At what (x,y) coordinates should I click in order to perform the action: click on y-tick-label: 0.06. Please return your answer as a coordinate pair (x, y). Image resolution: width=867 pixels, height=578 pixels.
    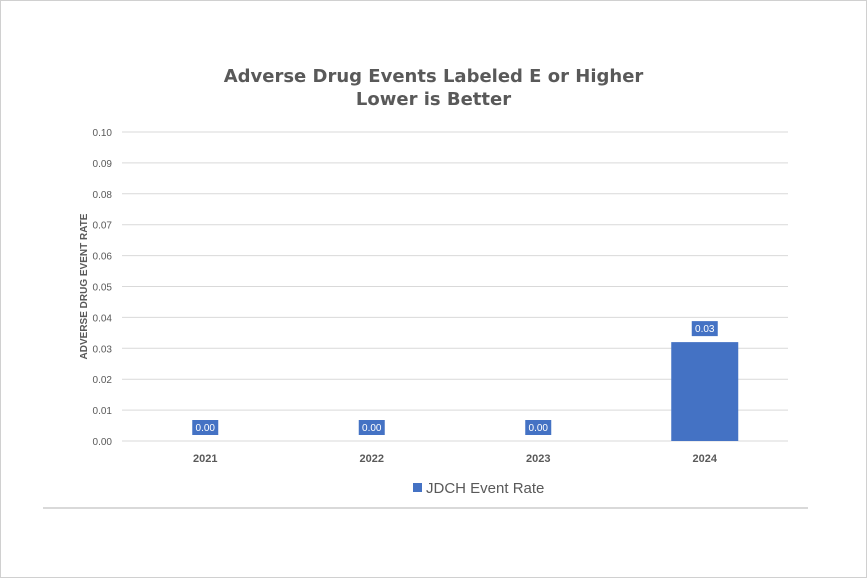
    Looking at the image, I should click on (103, 257).